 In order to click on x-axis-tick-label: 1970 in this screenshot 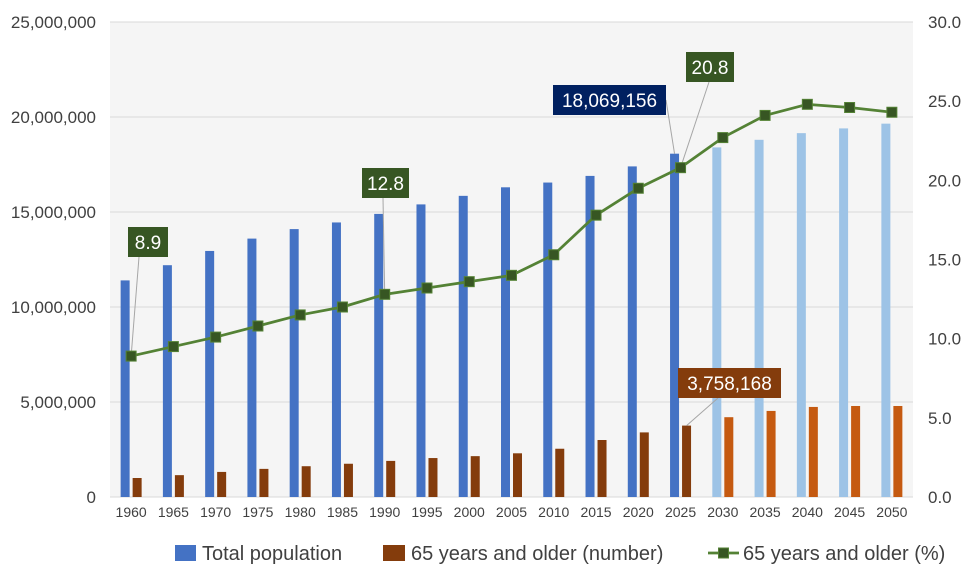, I will do `click(215, 512)`.